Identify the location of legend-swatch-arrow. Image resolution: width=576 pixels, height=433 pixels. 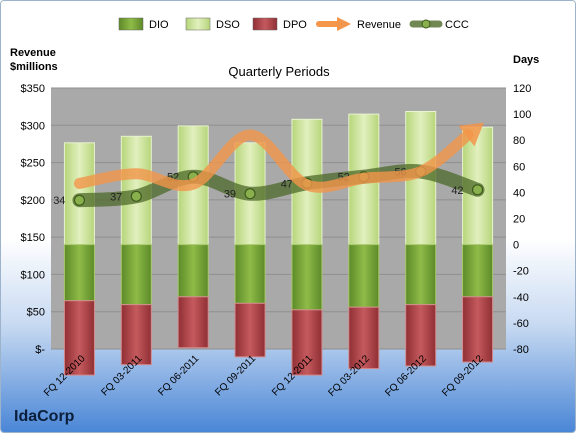
(344, 24).